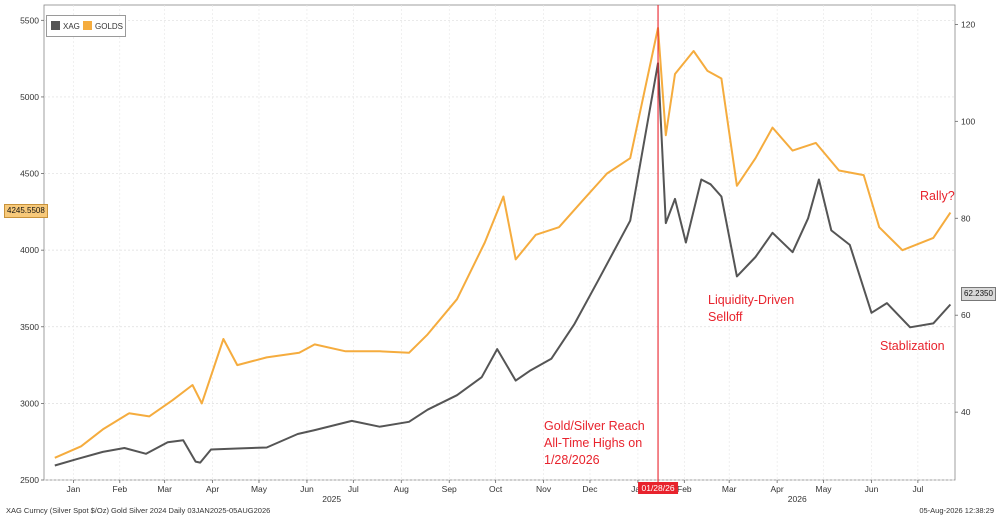  I want to click on x-month-label-6: Jul, so click(353, 489).